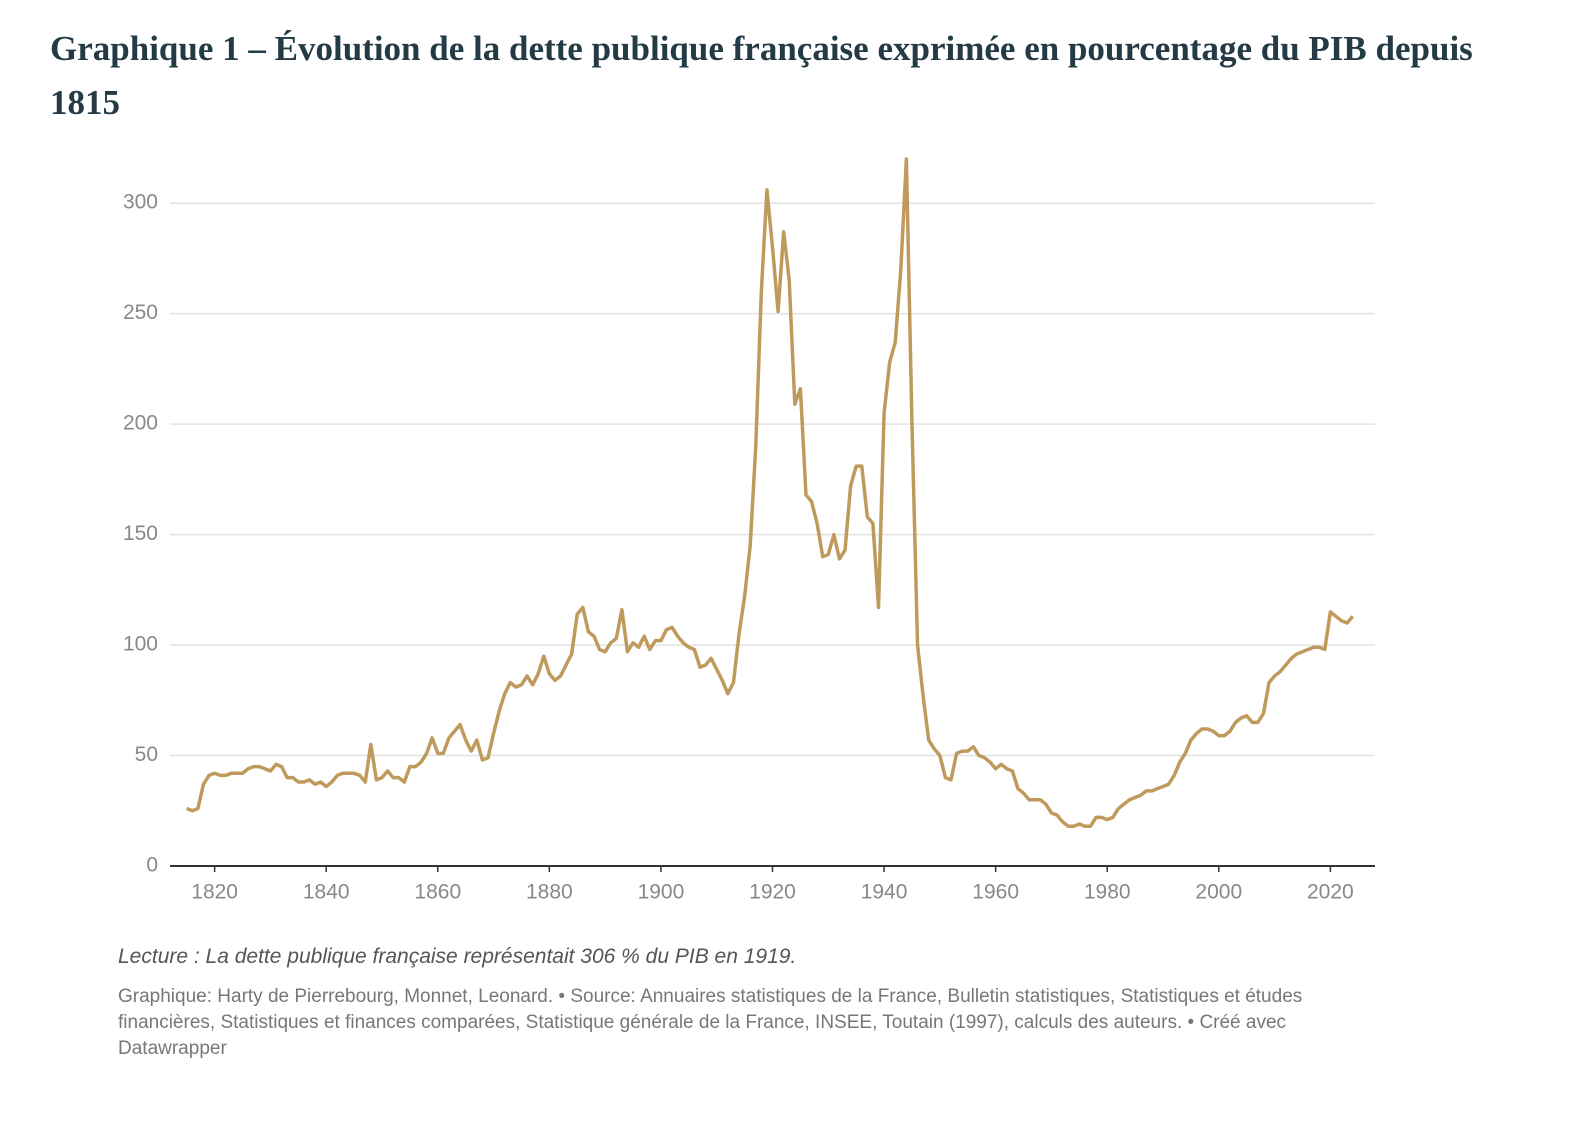 The height and width of the screenshot is (1144, 1584). I want to click on y-tick-label: 250, so click(140, 312).